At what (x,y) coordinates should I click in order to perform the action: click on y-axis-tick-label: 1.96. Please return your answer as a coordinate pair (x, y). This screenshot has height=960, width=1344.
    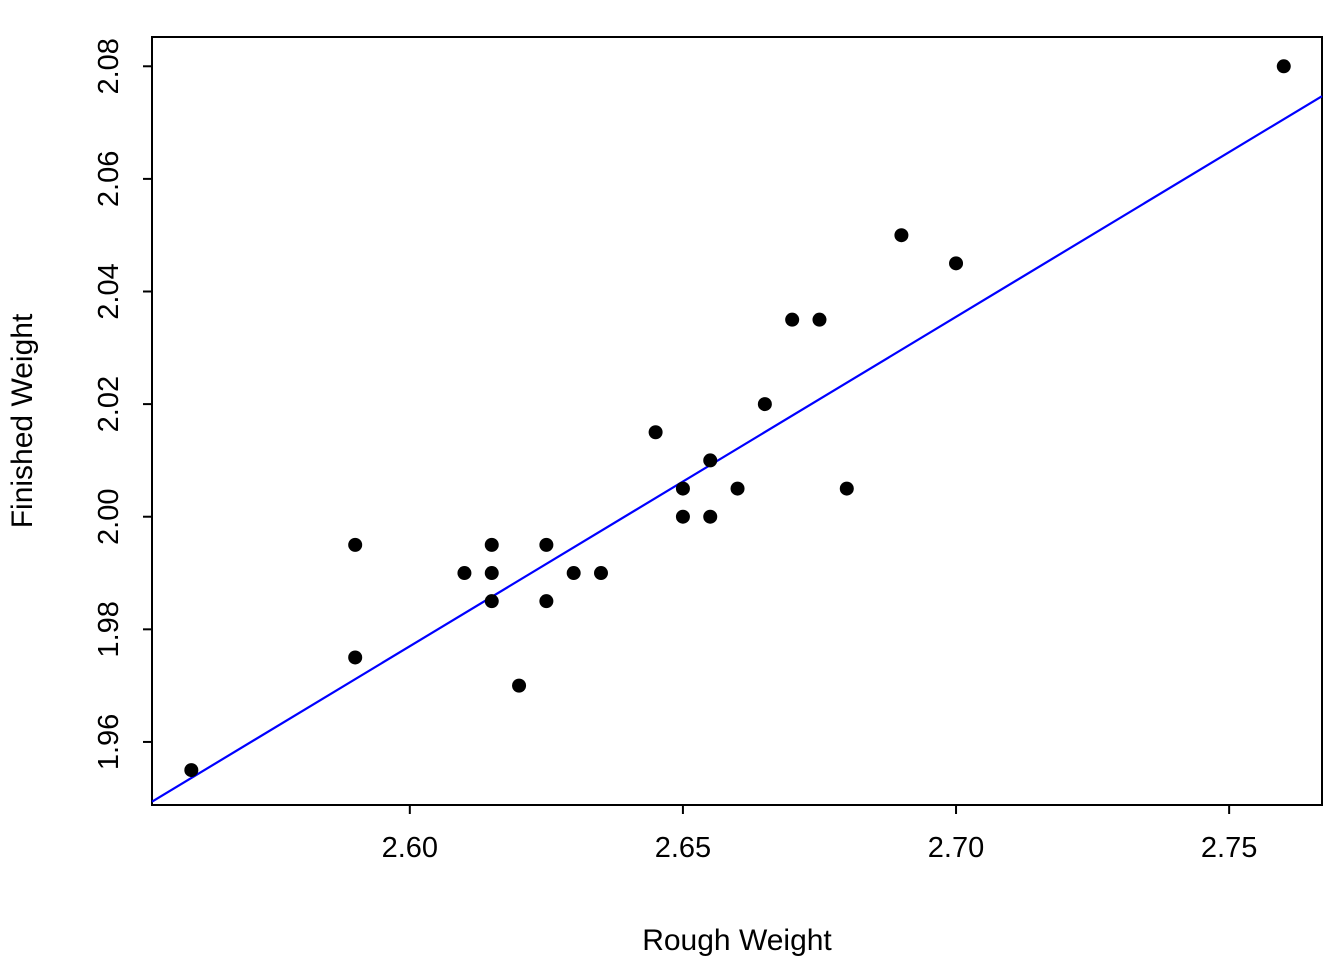
    Looking at the image, I should click on (109, 742).